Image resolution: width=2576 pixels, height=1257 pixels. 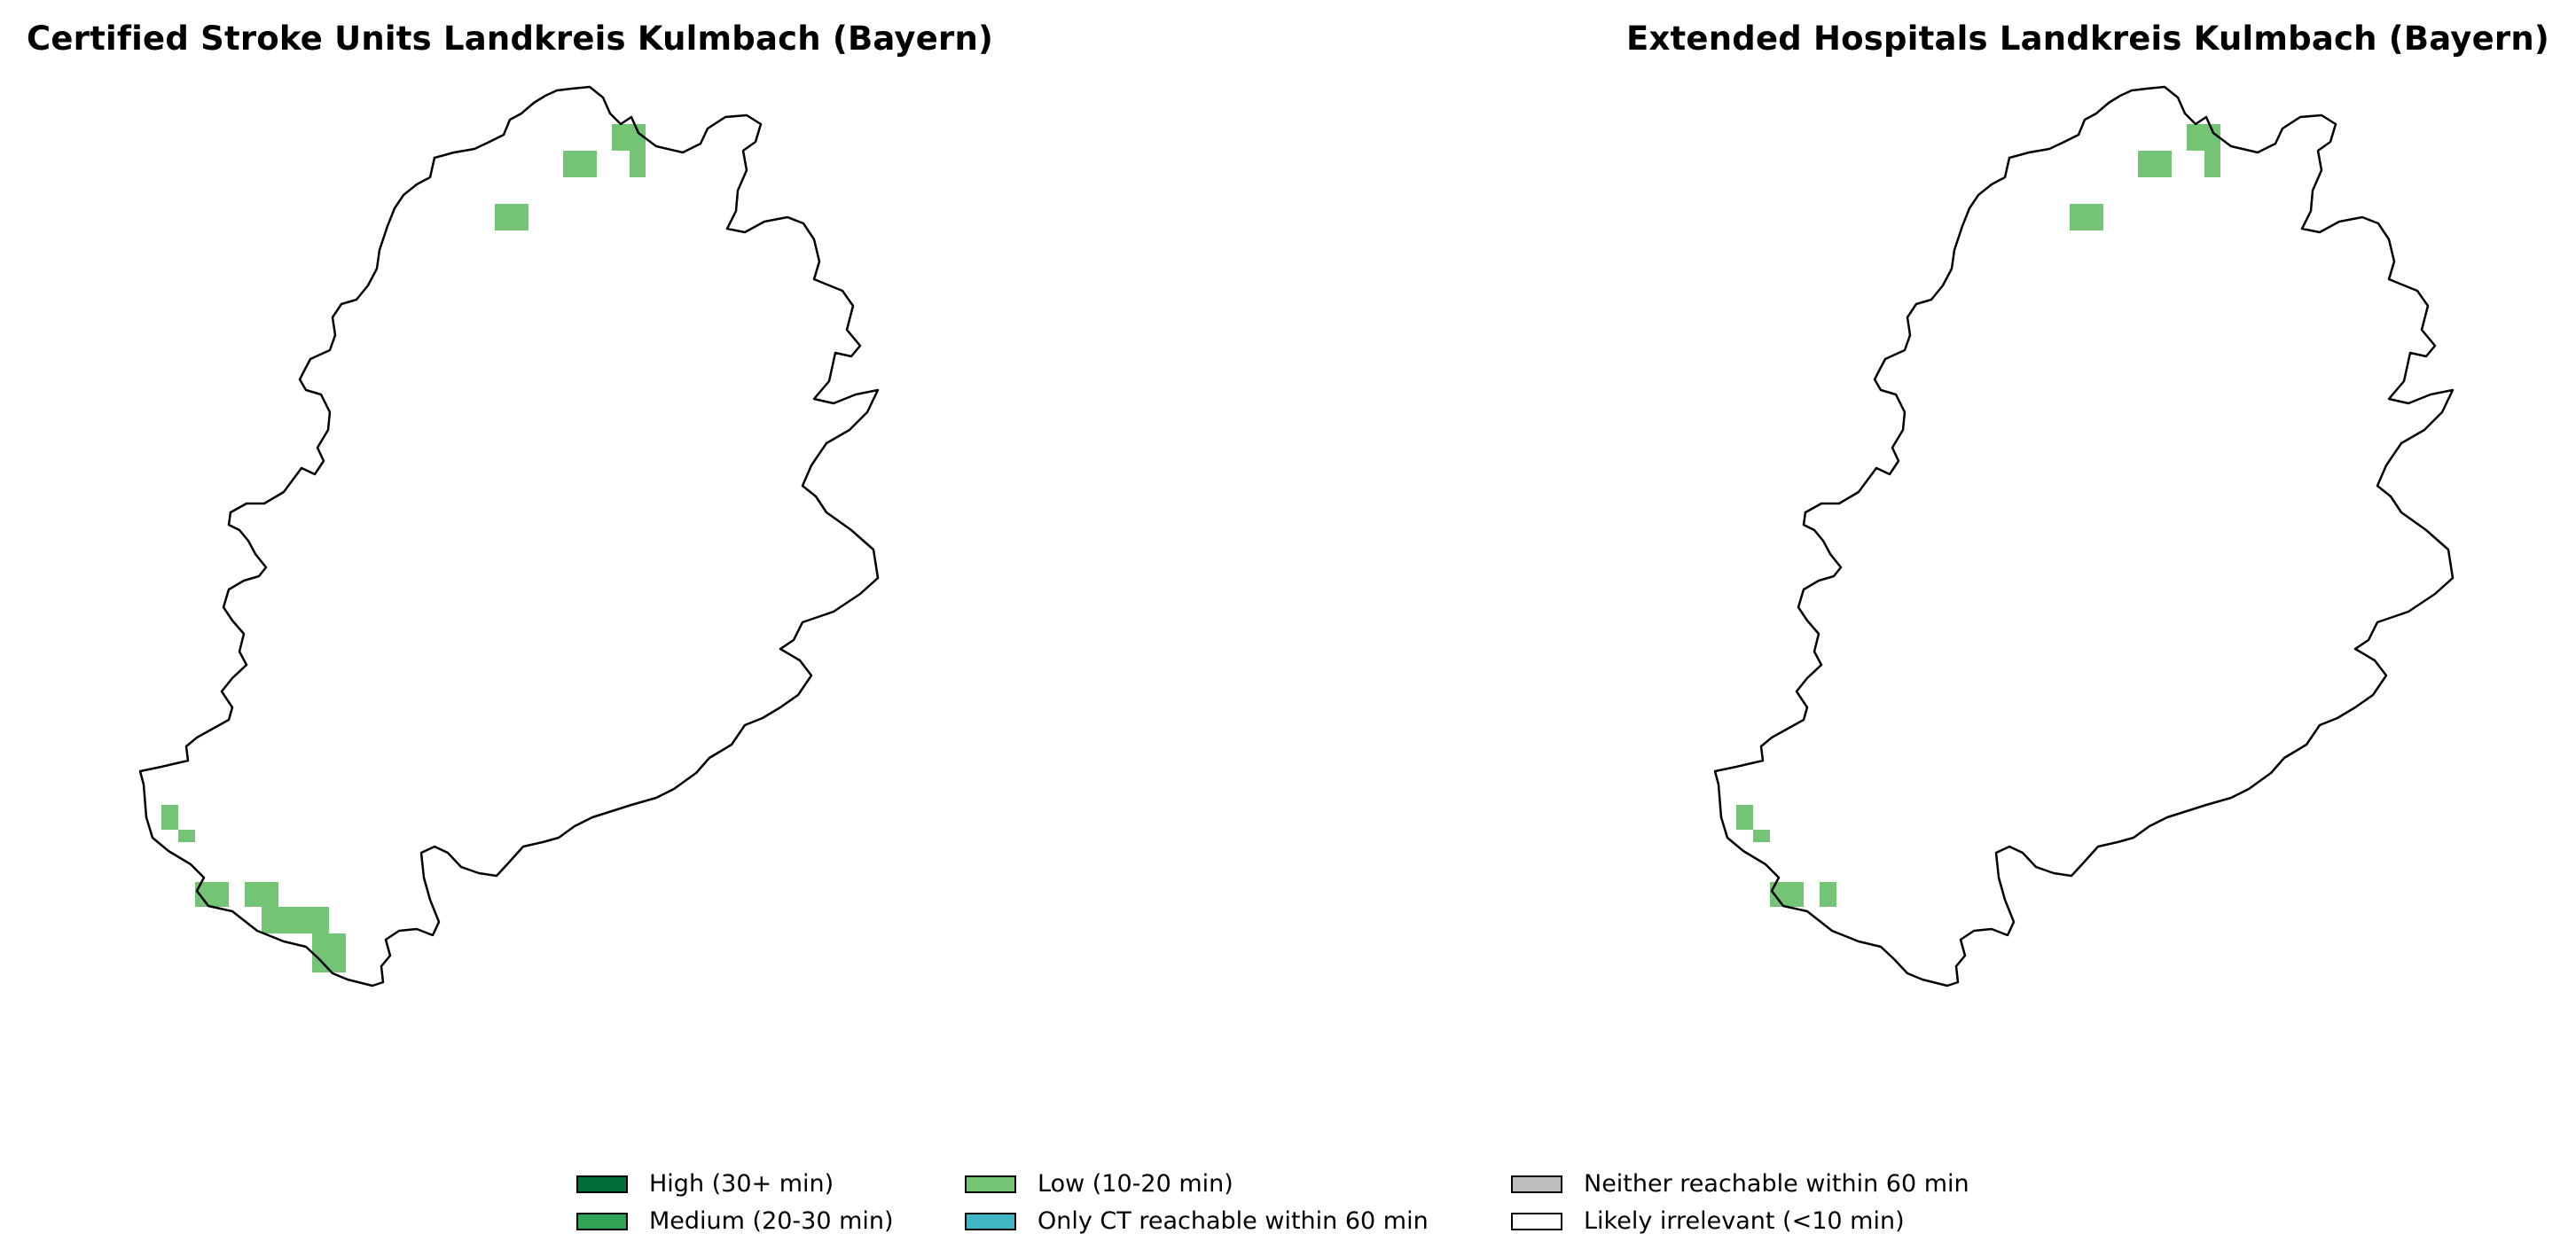 I want to click on legend-item-high: High (30+ min), so click(x=705, y=1184).